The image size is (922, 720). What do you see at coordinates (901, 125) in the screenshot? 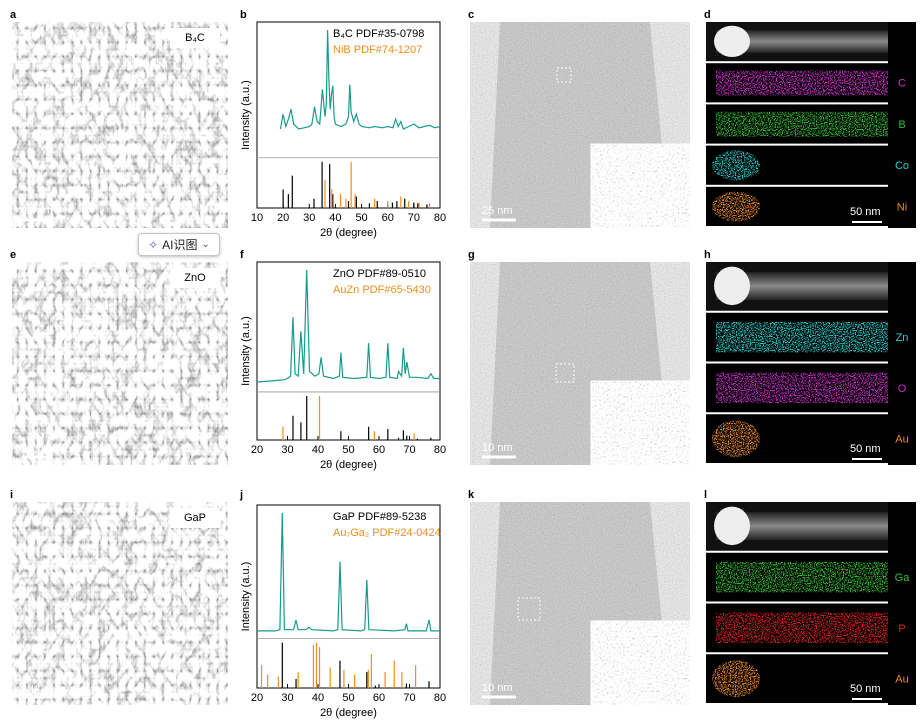
I see `element-label: B` at bounding box center [901, 125].